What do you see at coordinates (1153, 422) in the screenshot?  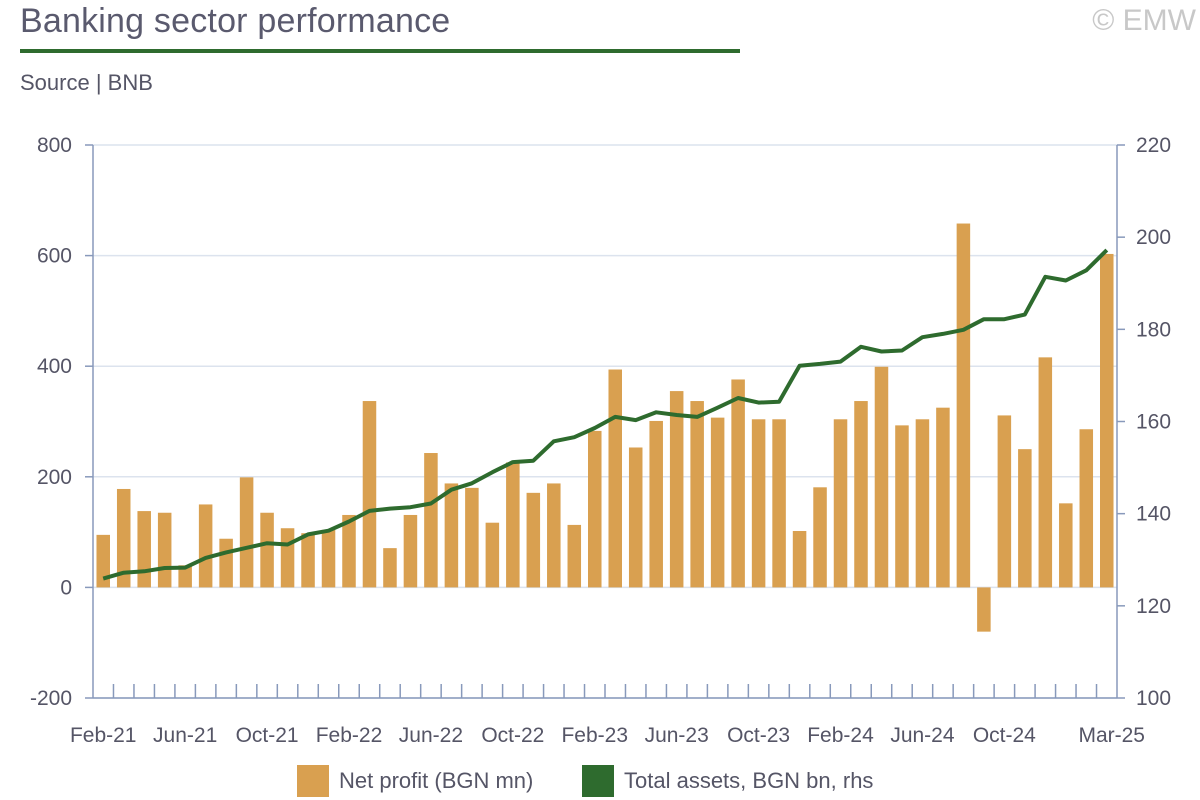 I see `right-tick-label: 160` at bounding box center [1153, 422].